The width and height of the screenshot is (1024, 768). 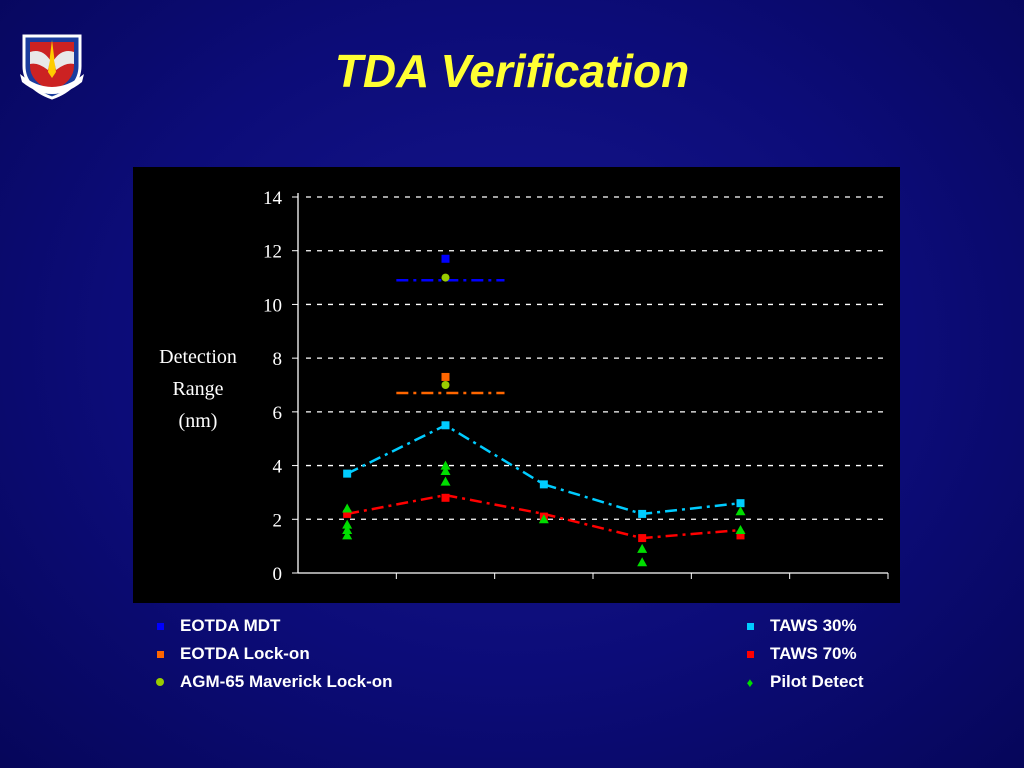 I want to click on eotda-mdt-point, so click(x=445, y=258).